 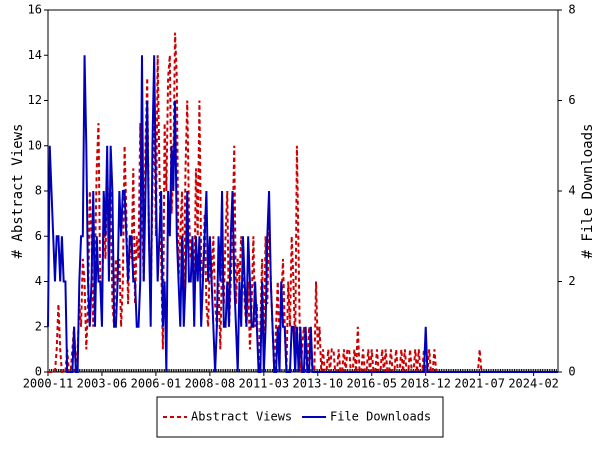 What do you see at coordinates (479, 384) in the screenshot?
I see `x-tick-label: 2021-07` at bounding box center [479, 384].